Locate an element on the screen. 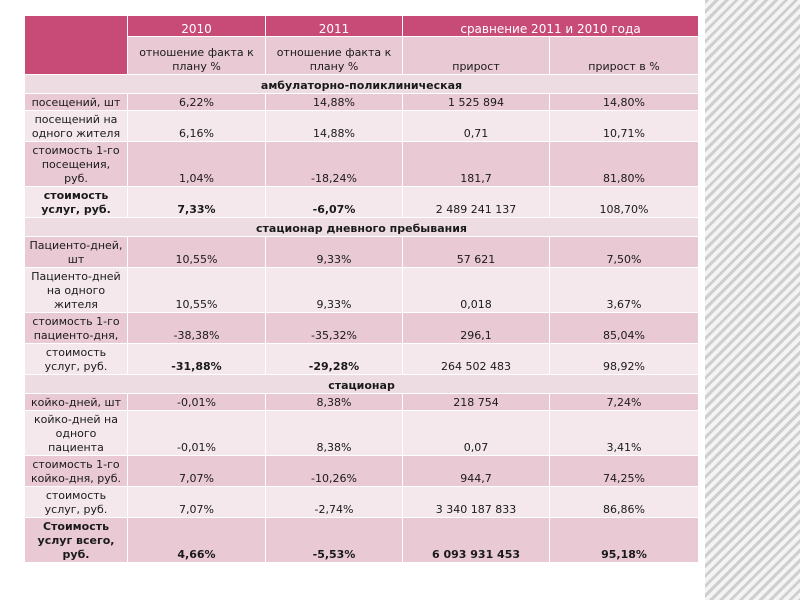 This screenshot has width=800, height=600. header-row-years: 2010 2011 сравнение 2011 и 2010 года is located at coordinates (362, 45).